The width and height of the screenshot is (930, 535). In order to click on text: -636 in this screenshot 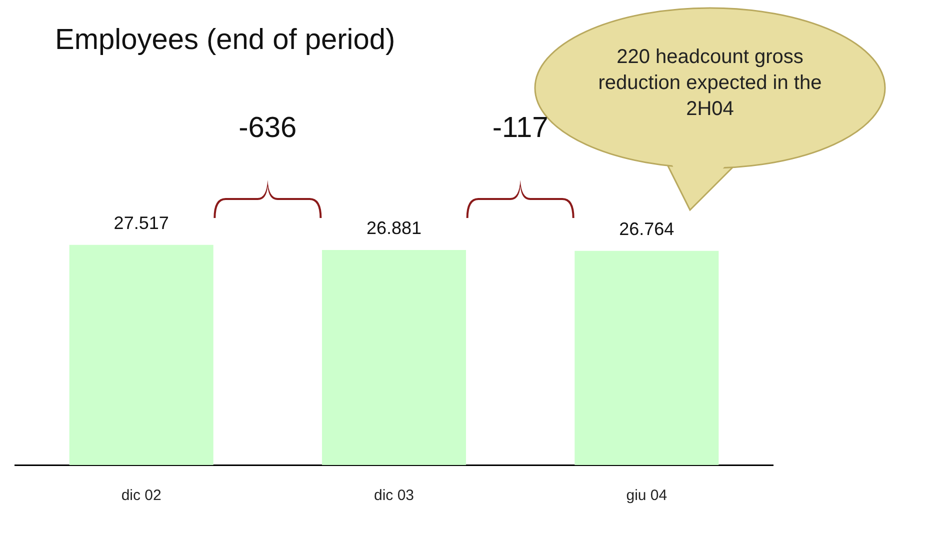, I will do `click(267, 128)`.